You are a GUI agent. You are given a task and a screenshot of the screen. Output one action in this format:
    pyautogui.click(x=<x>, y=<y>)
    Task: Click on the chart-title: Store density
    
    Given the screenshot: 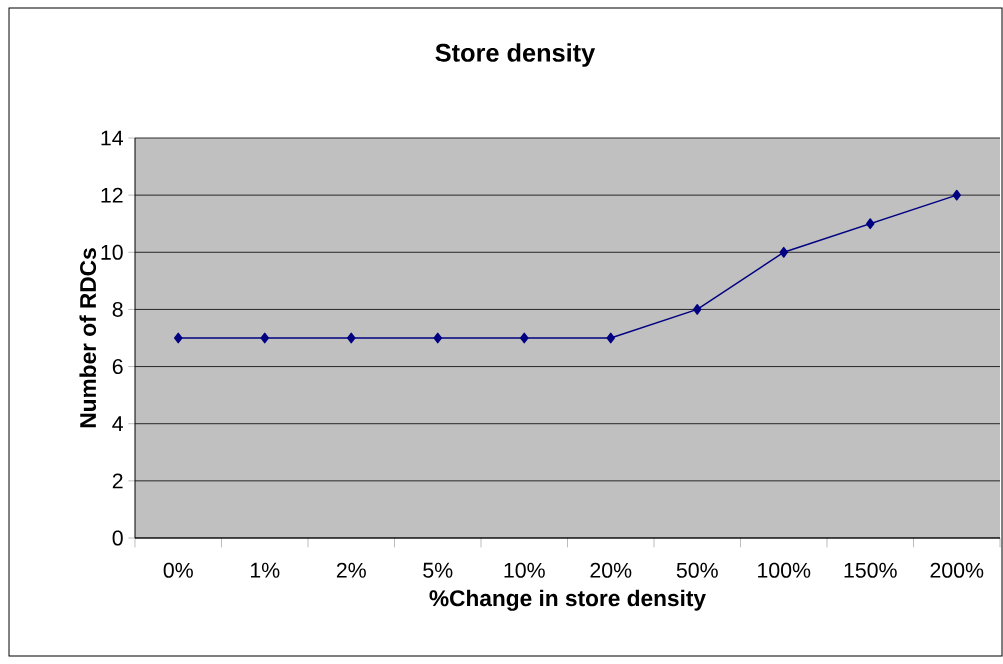 What is the action you would take?
    pyautogui.click(x=515, y=55)
    